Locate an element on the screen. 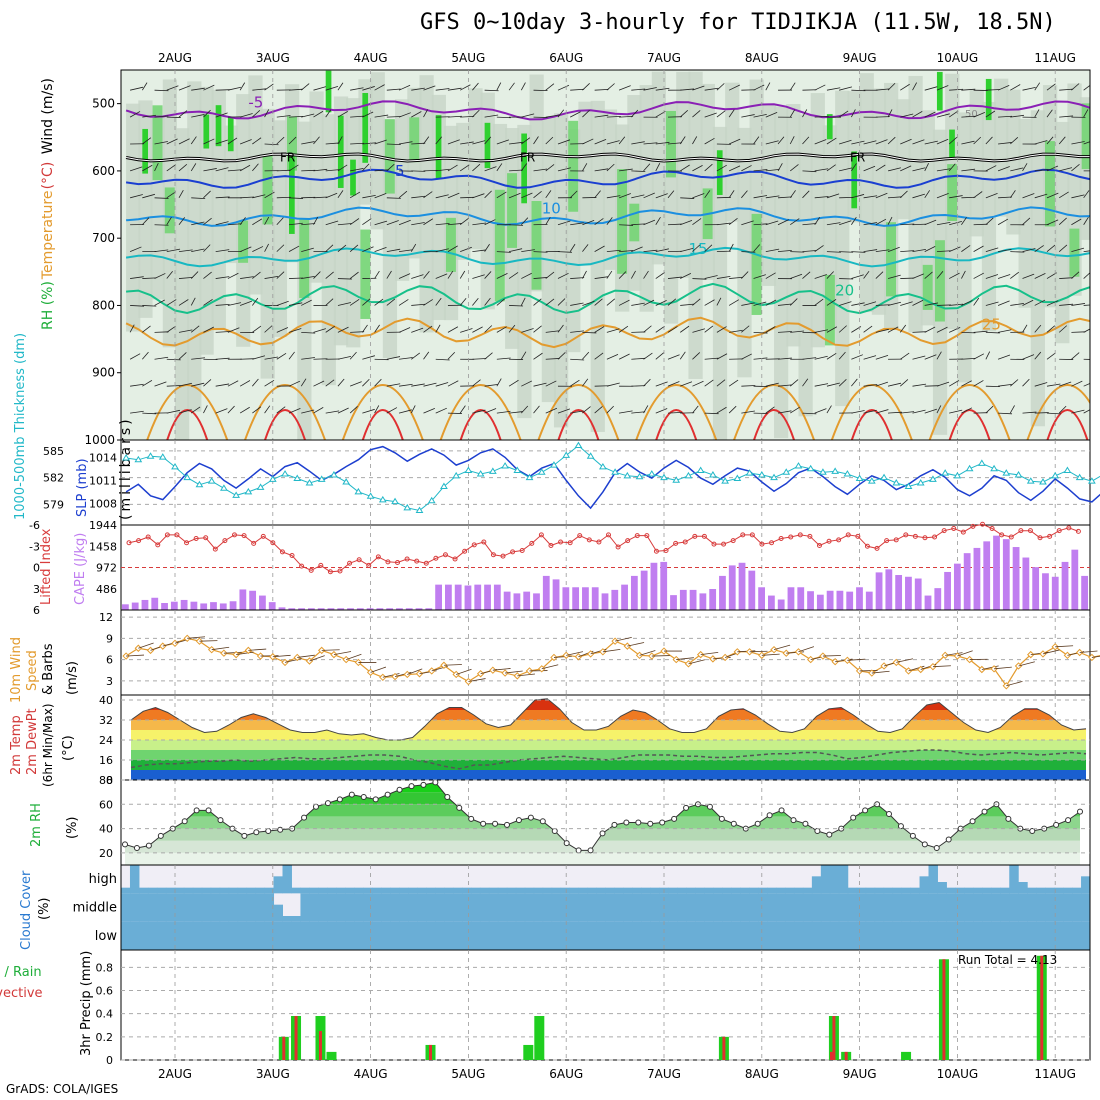  rh-point is located at coordinates (948, 839).